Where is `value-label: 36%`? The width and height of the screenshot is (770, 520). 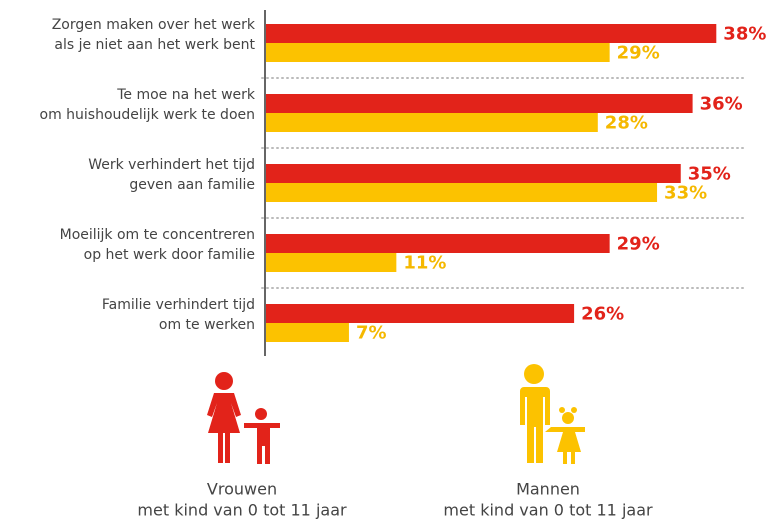
value-label: 36% is located at coordinates (721, 104).